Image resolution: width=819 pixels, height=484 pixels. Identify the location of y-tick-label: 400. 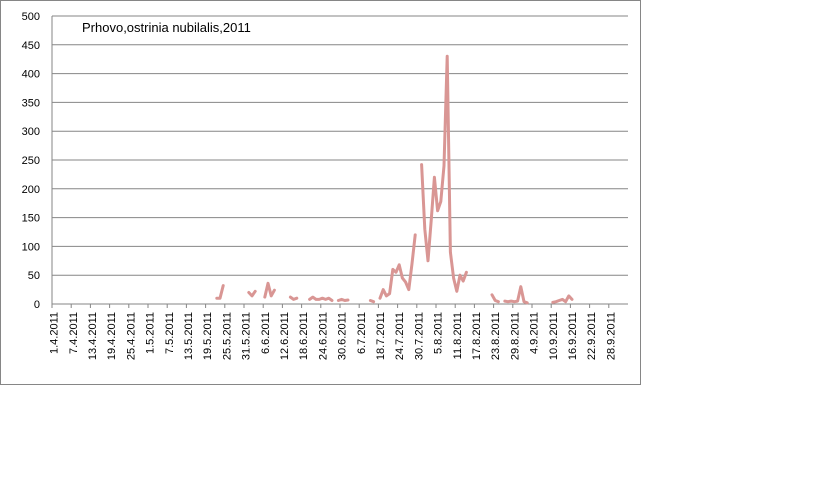
(31, 75).